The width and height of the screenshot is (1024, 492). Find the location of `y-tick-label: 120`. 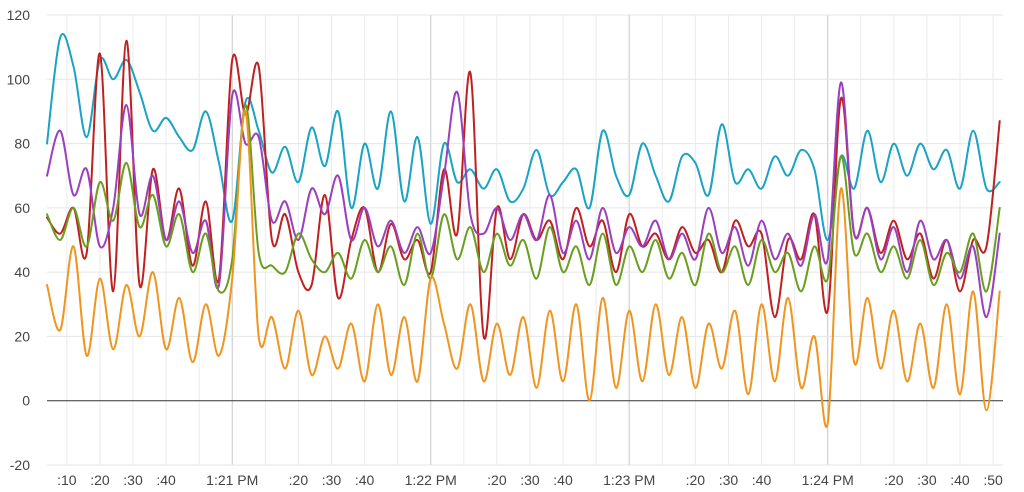

y-tick-label: 120 is located at coordinates (19, 15).